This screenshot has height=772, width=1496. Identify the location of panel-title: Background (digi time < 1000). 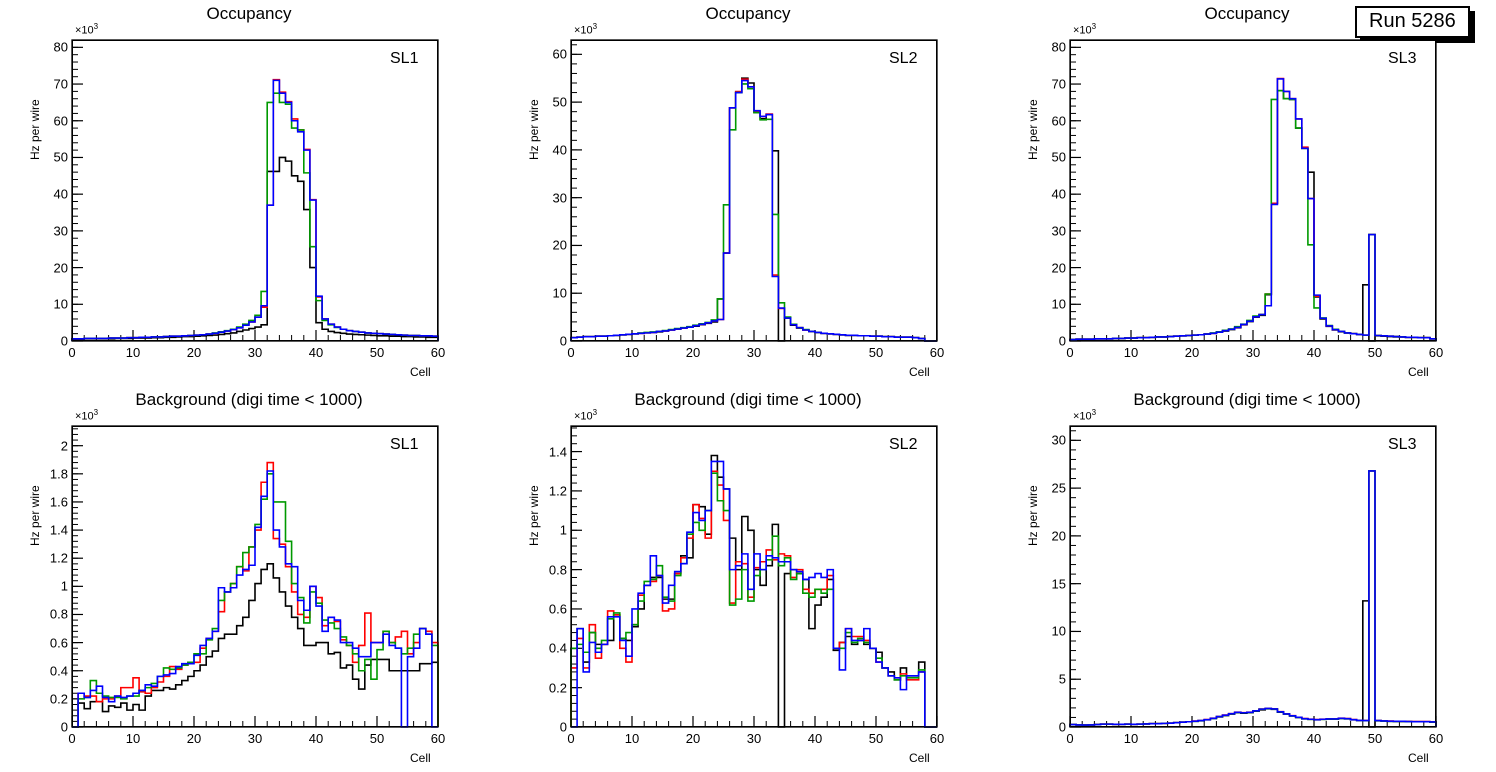
(748, 399).